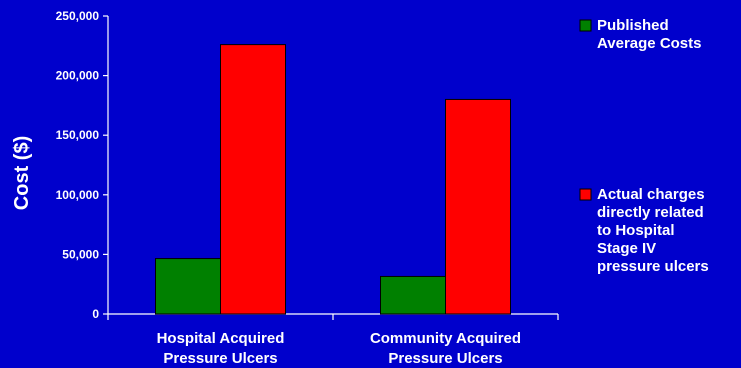 The height and width of the screenshot is (368, 741). I want to click on y-tick-label: 100,000, so click(78, 195).